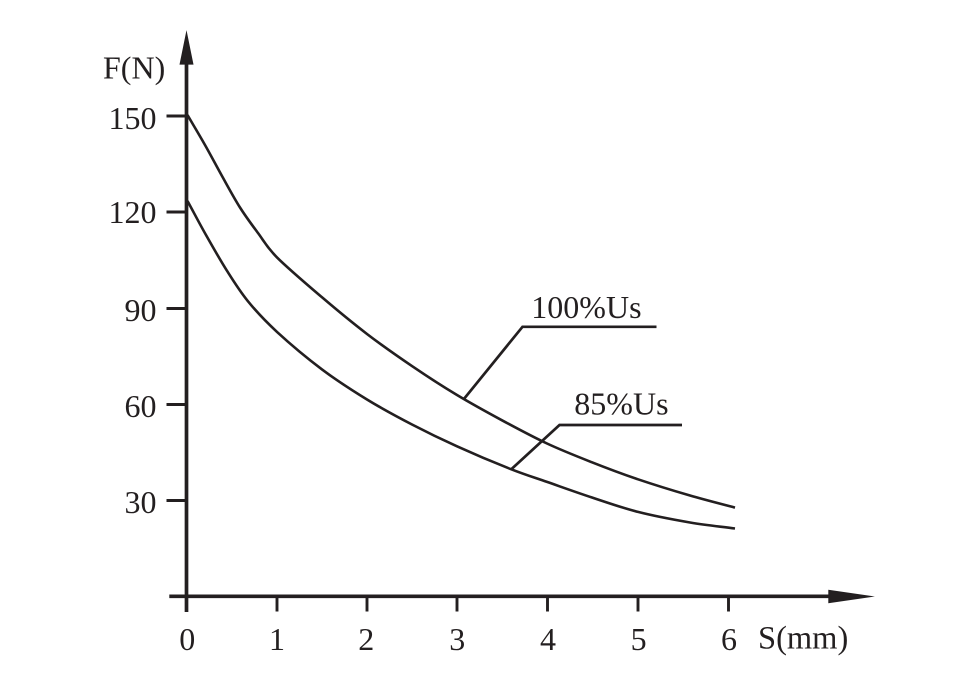 This screenshot has height=689, width=970. Describe the element at coordinates (141, 310) in the screenshot. I see `svg-text: 90` at that location.